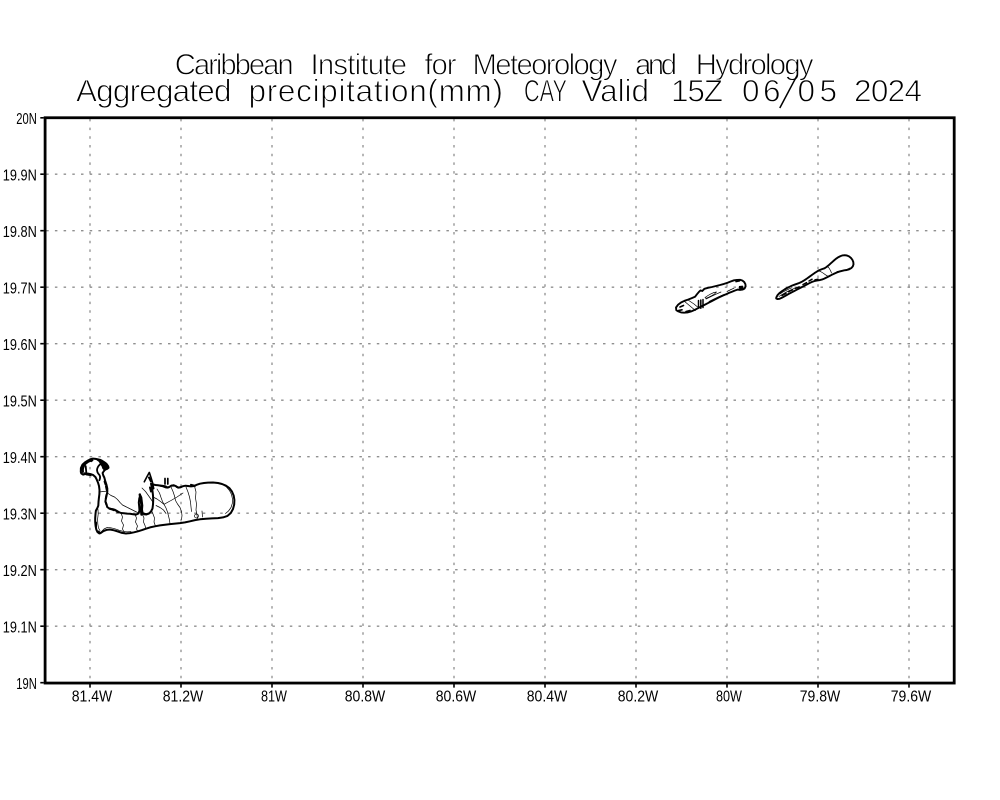 This screenshot has width=1000, height=800. What do you see at coordinates (26, 119) in the screenshot?
I see `svg-text: 20N` at bounding box center [26, 119].